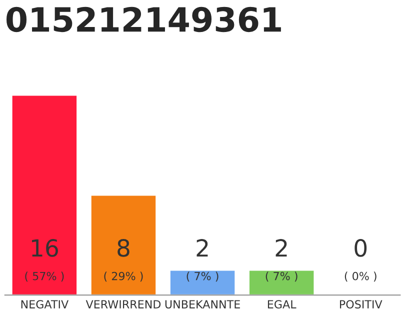  Describe the element at coordinates (360, 248) in the screenshot. I see `data-label: 0` at that location.